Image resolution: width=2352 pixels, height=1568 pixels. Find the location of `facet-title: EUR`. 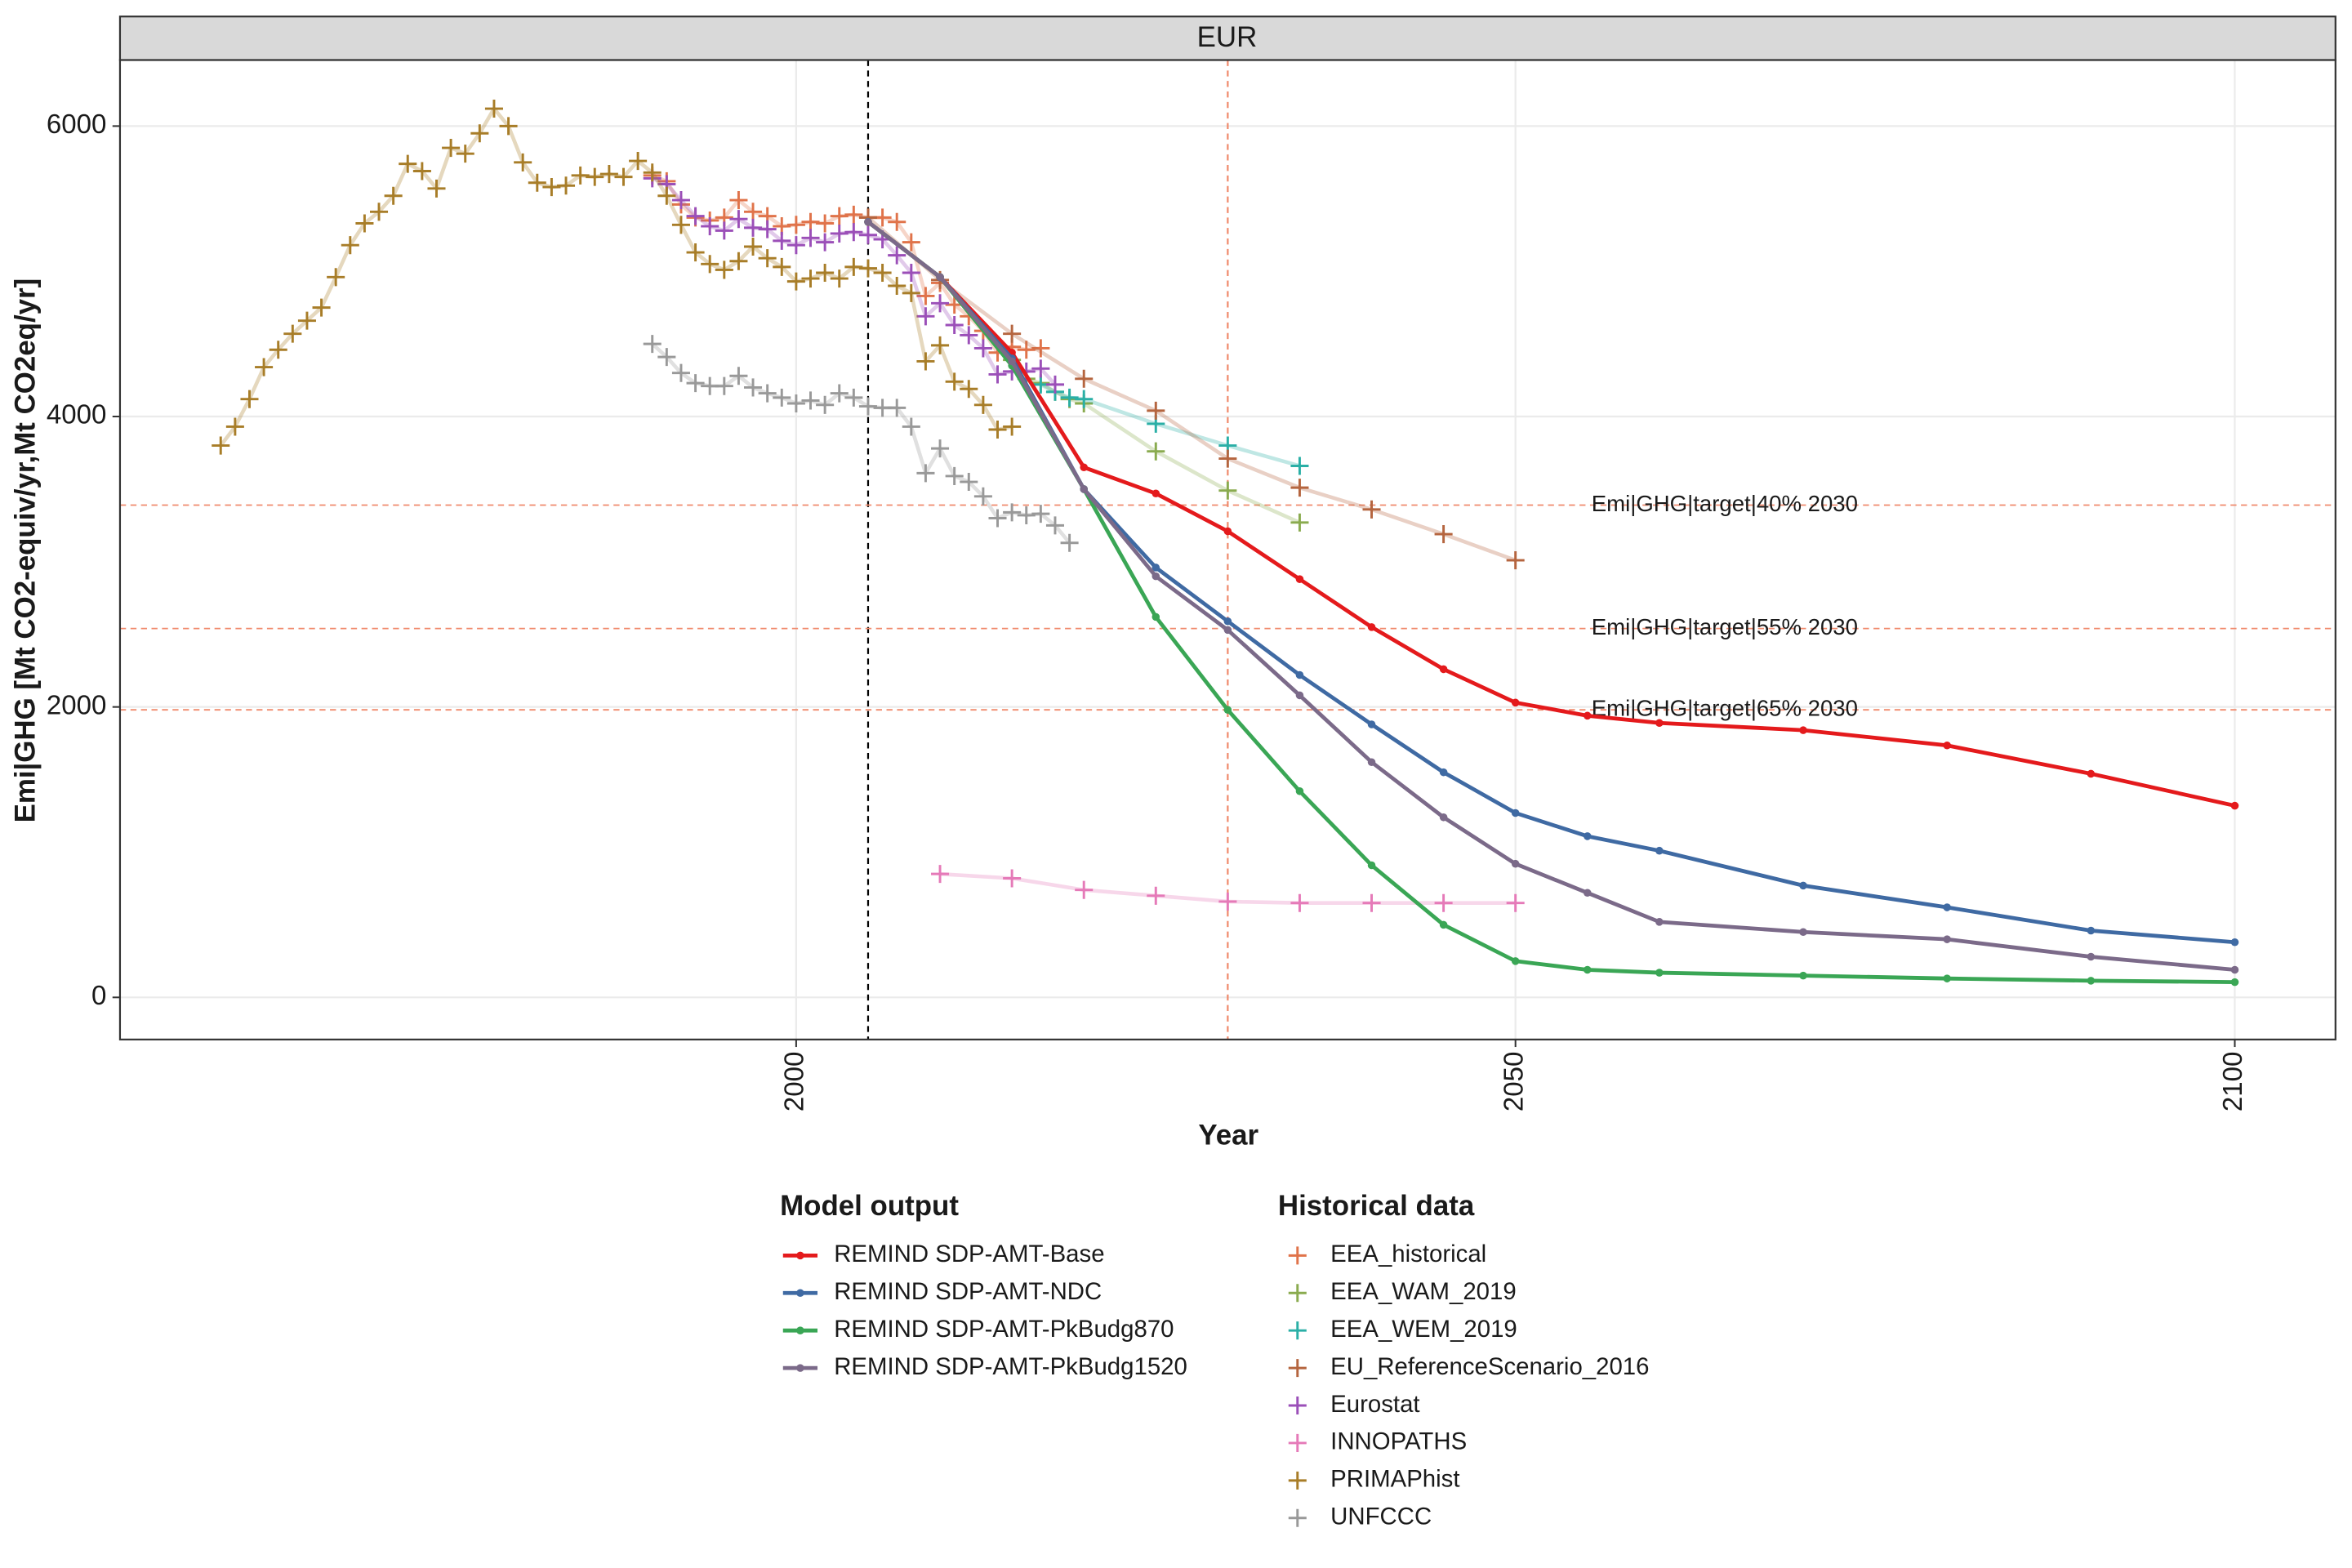

facet-title: EUR is located at coordinates (1227, 37).